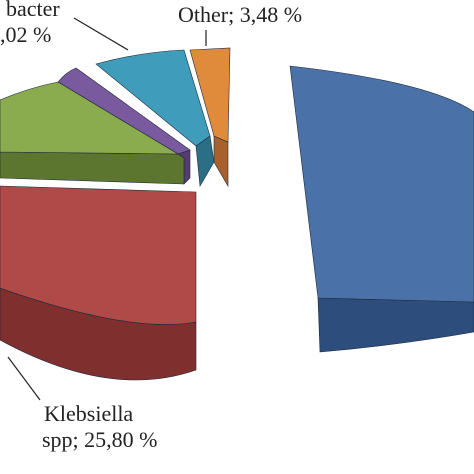  I want to click on slice-purple, so click(124, 111).